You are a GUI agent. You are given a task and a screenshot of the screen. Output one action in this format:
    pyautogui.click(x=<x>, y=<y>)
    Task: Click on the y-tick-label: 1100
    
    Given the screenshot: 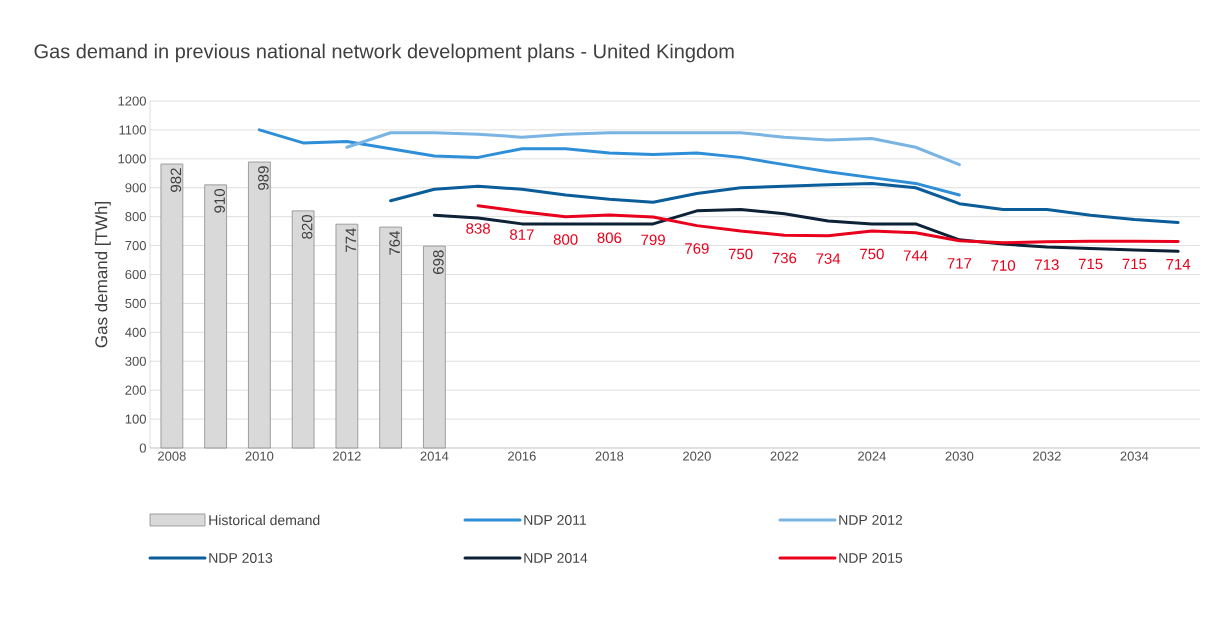 What is the action you would take?
    pyautogui.click(x=132, y=130)
    